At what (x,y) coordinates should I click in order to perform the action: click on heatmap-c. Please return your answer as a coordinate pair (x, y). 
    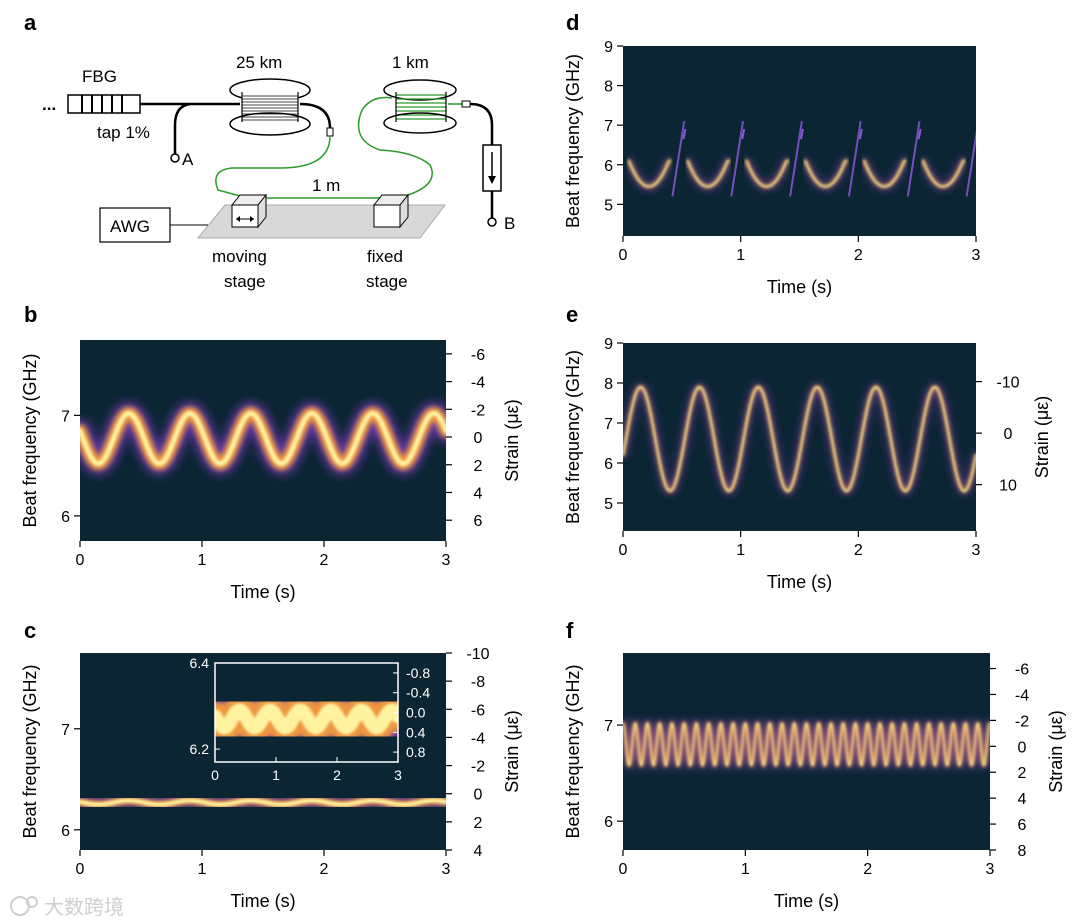
    Looking at the image, I should click on (263, 802).